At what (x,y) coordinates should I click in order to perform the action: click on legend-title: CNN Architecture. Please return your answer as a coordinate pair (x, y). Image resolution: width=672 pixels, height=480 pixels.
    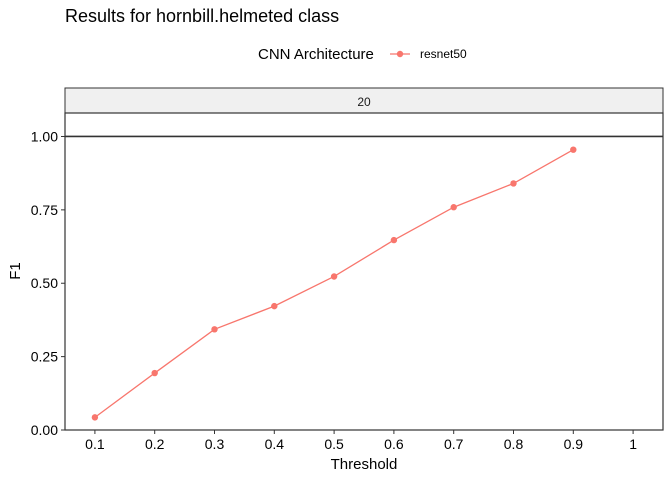
    Looking at the image, I should click on (316, 54).